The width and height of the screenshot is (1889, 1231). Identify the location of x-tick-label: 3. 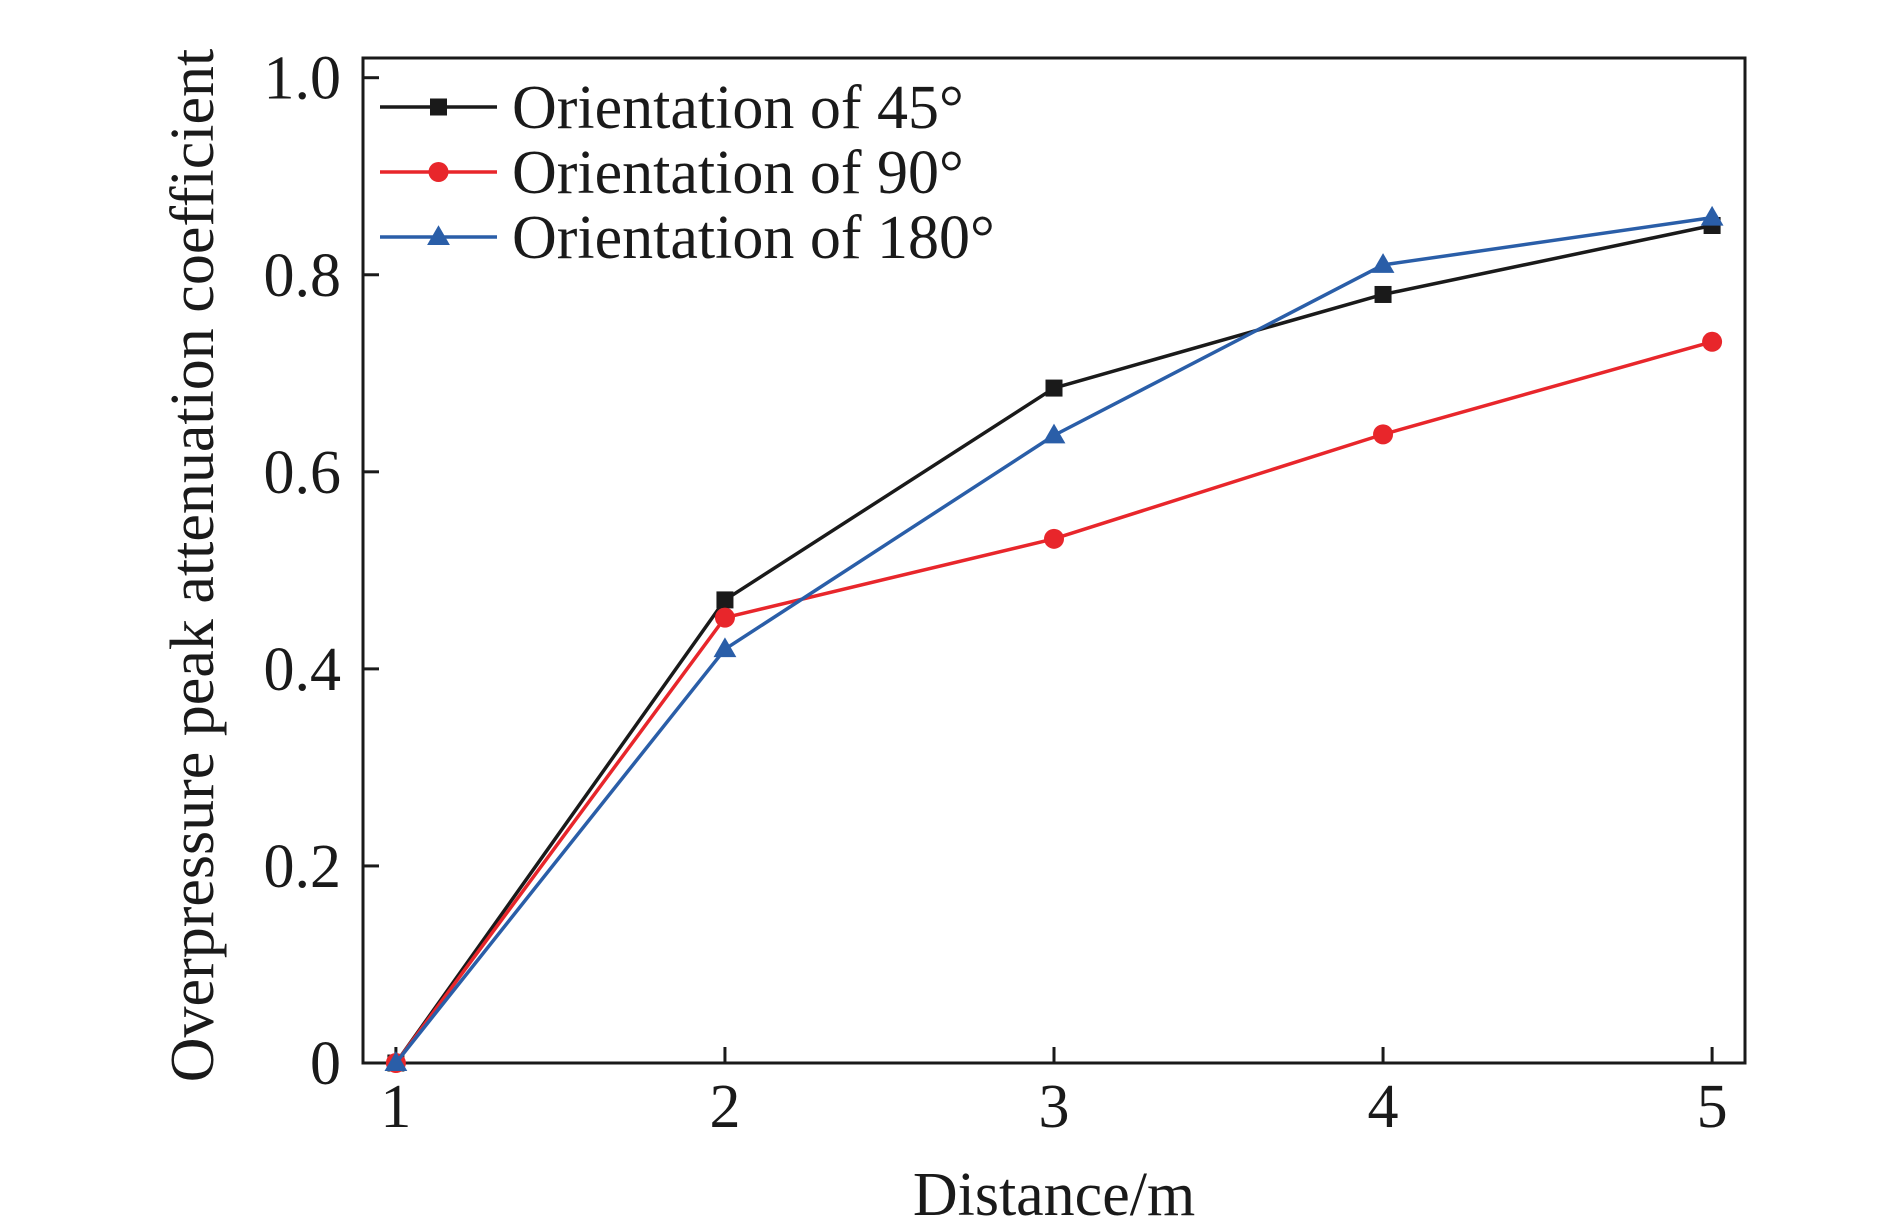
(1054, 1107).